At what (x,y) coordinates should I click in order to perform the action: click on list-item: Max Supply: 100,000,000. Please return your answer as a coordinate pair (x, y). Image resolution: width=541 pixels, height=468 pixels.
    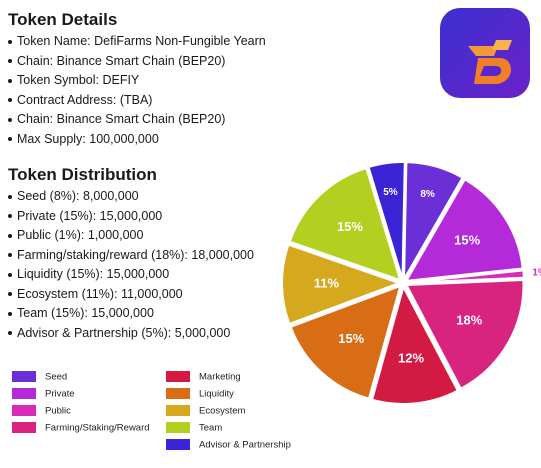
    Looking at the image, I should click on (137, 140).